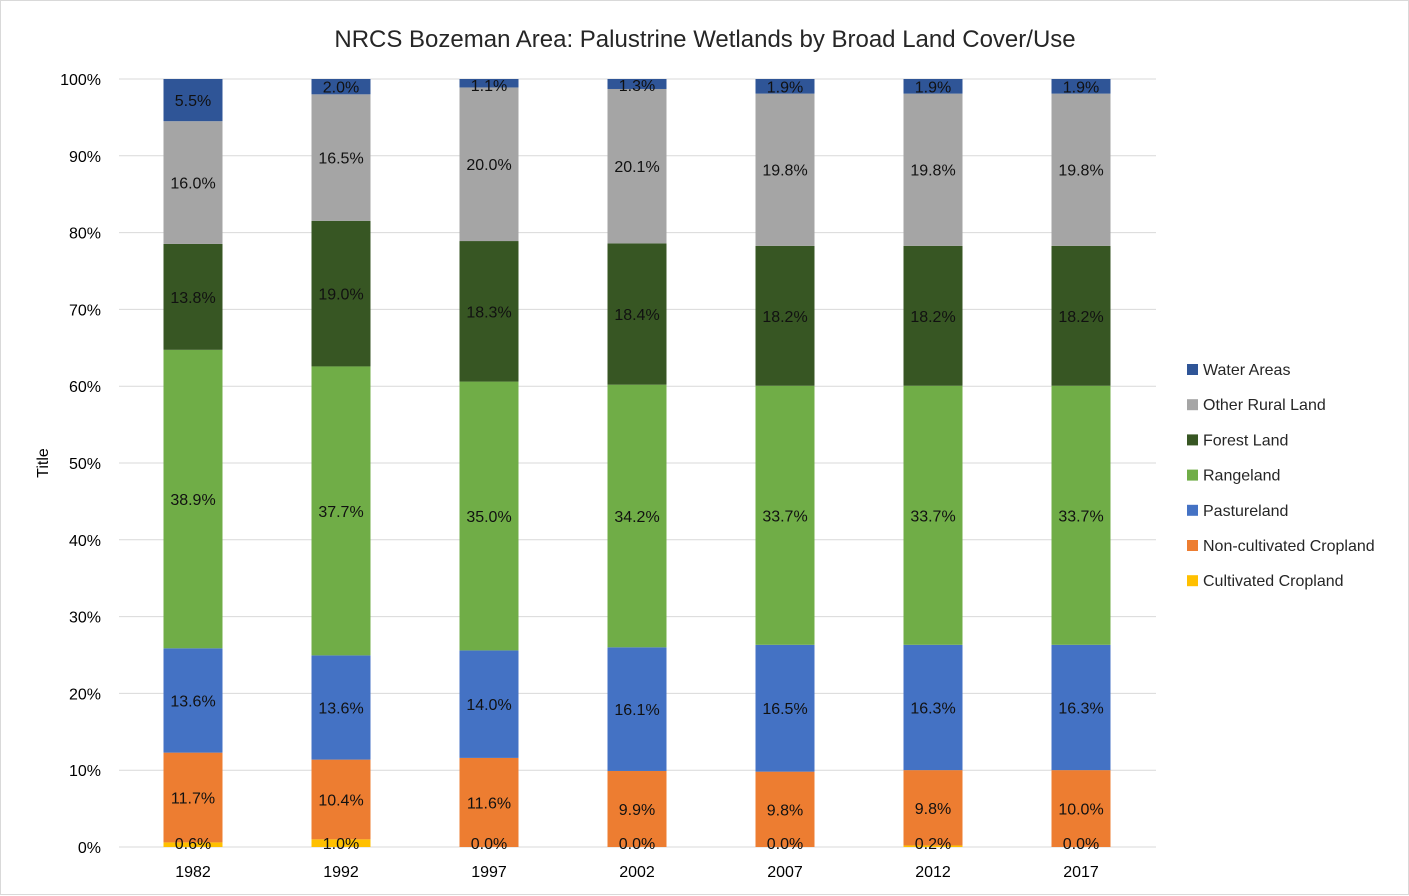 The width and height of the screenshot is (1409, 896). I want to click on data-label: 2.0%, so click(341, 88).